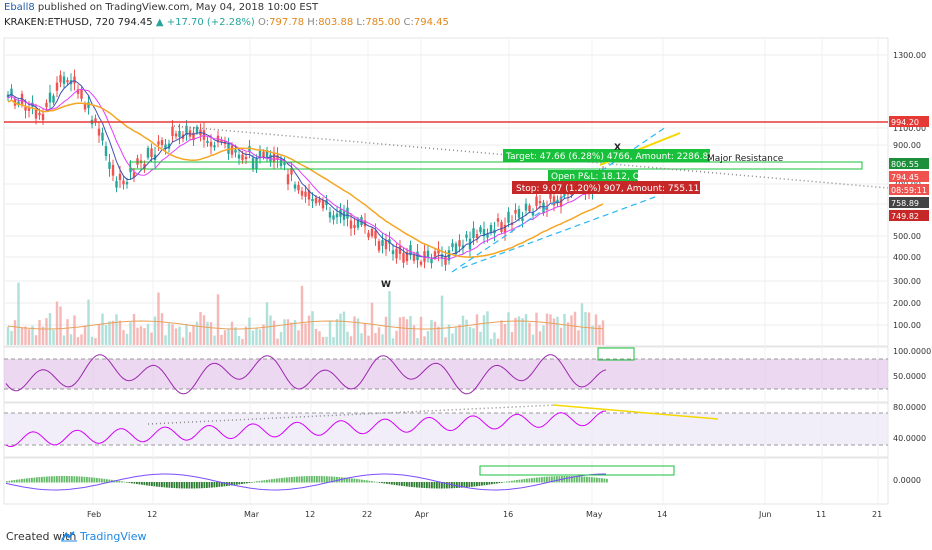  What do you see at coordinates (909, 407) in the screenshot?
I see `stoch-tick: 80.0000` at bounding box center [909, 407].